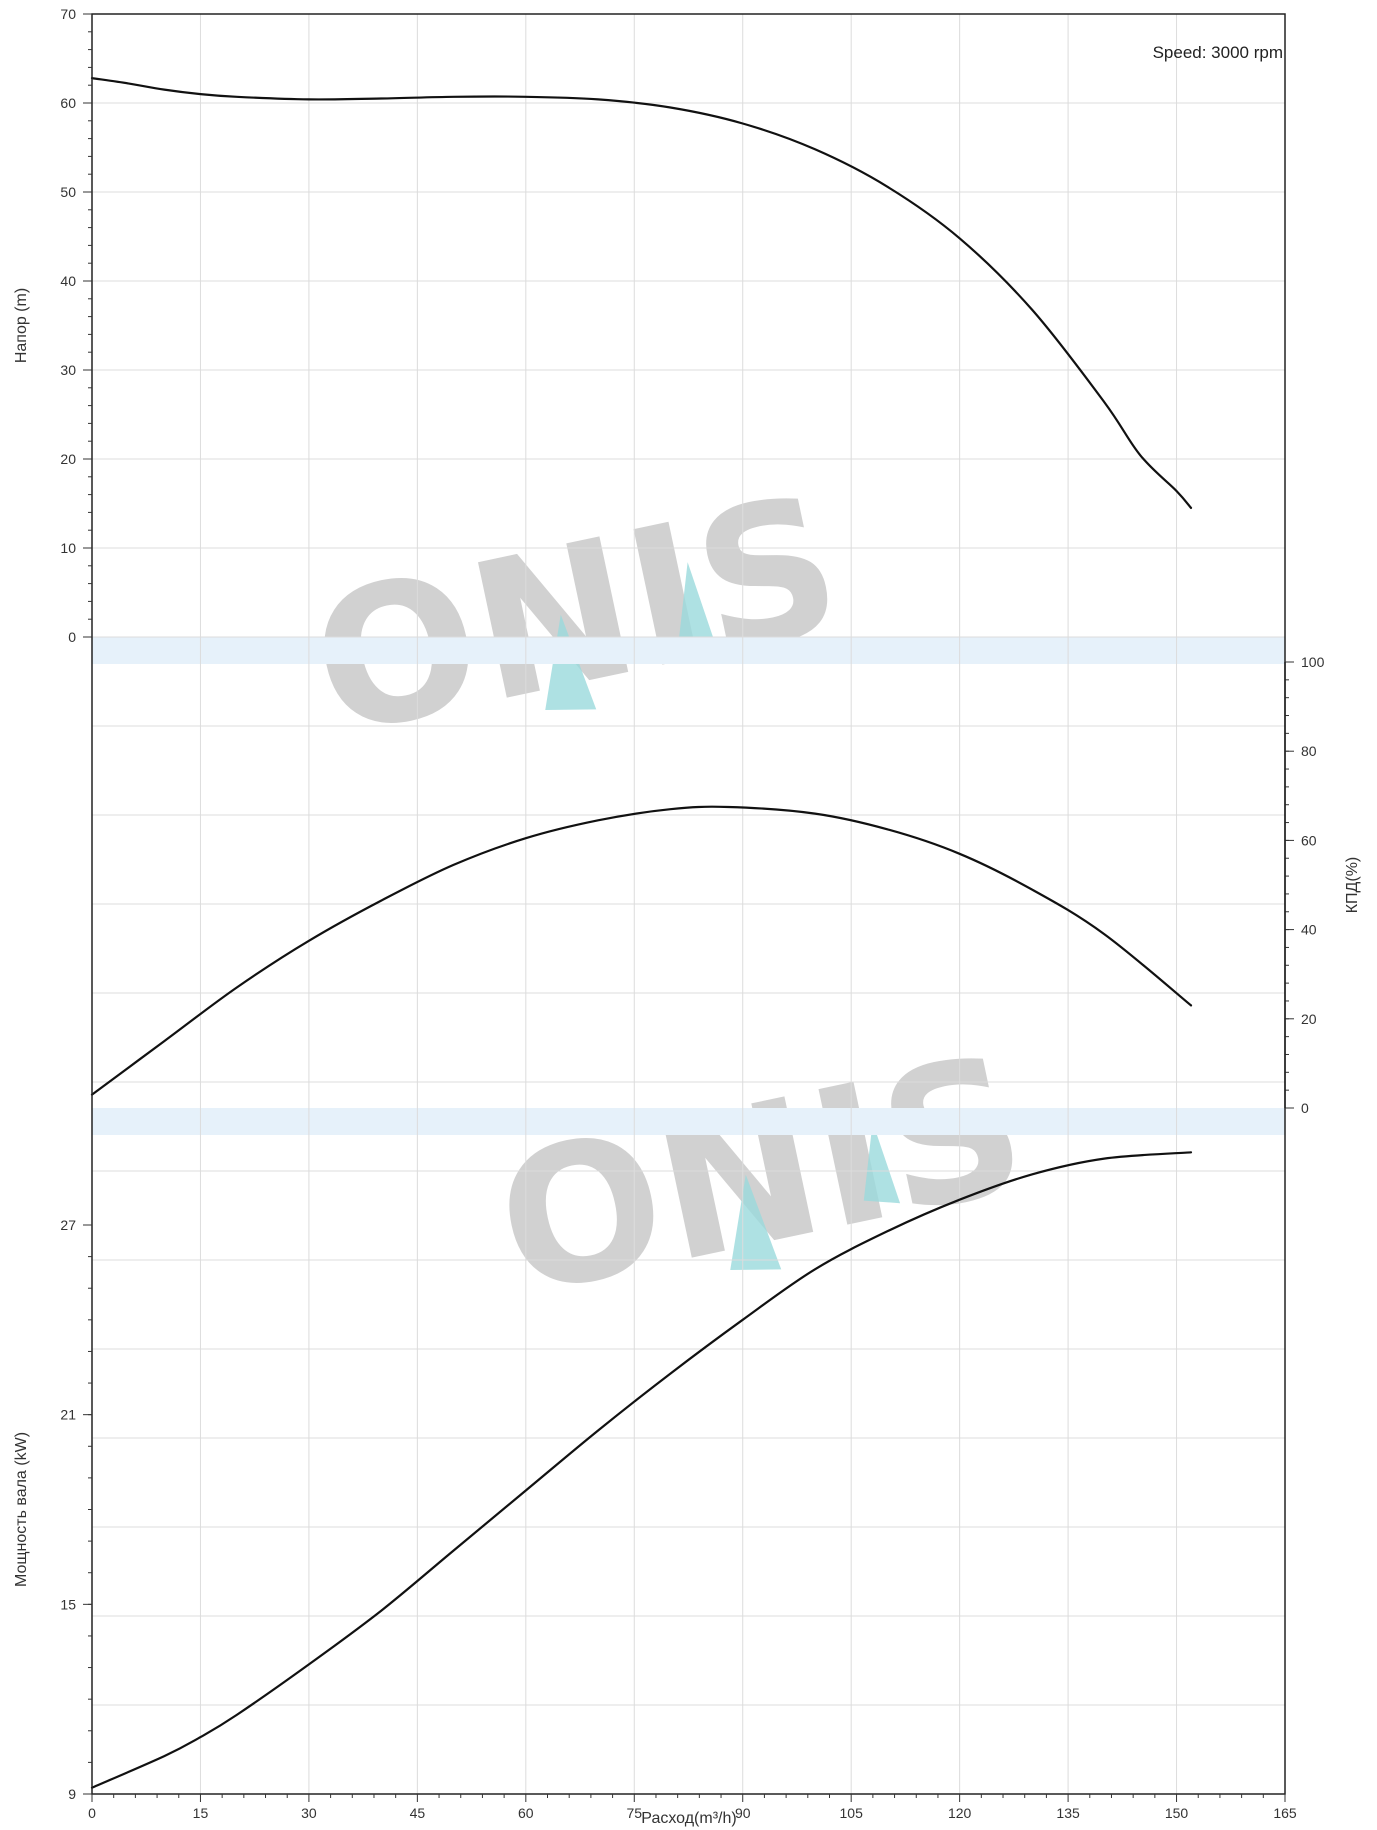 The height and width of the screenshot is (1830, 1377). What do you see at coordinates (68, 548) in the screenshot?
I see `head-tick-label: 10` at bounding box center [68, 548].